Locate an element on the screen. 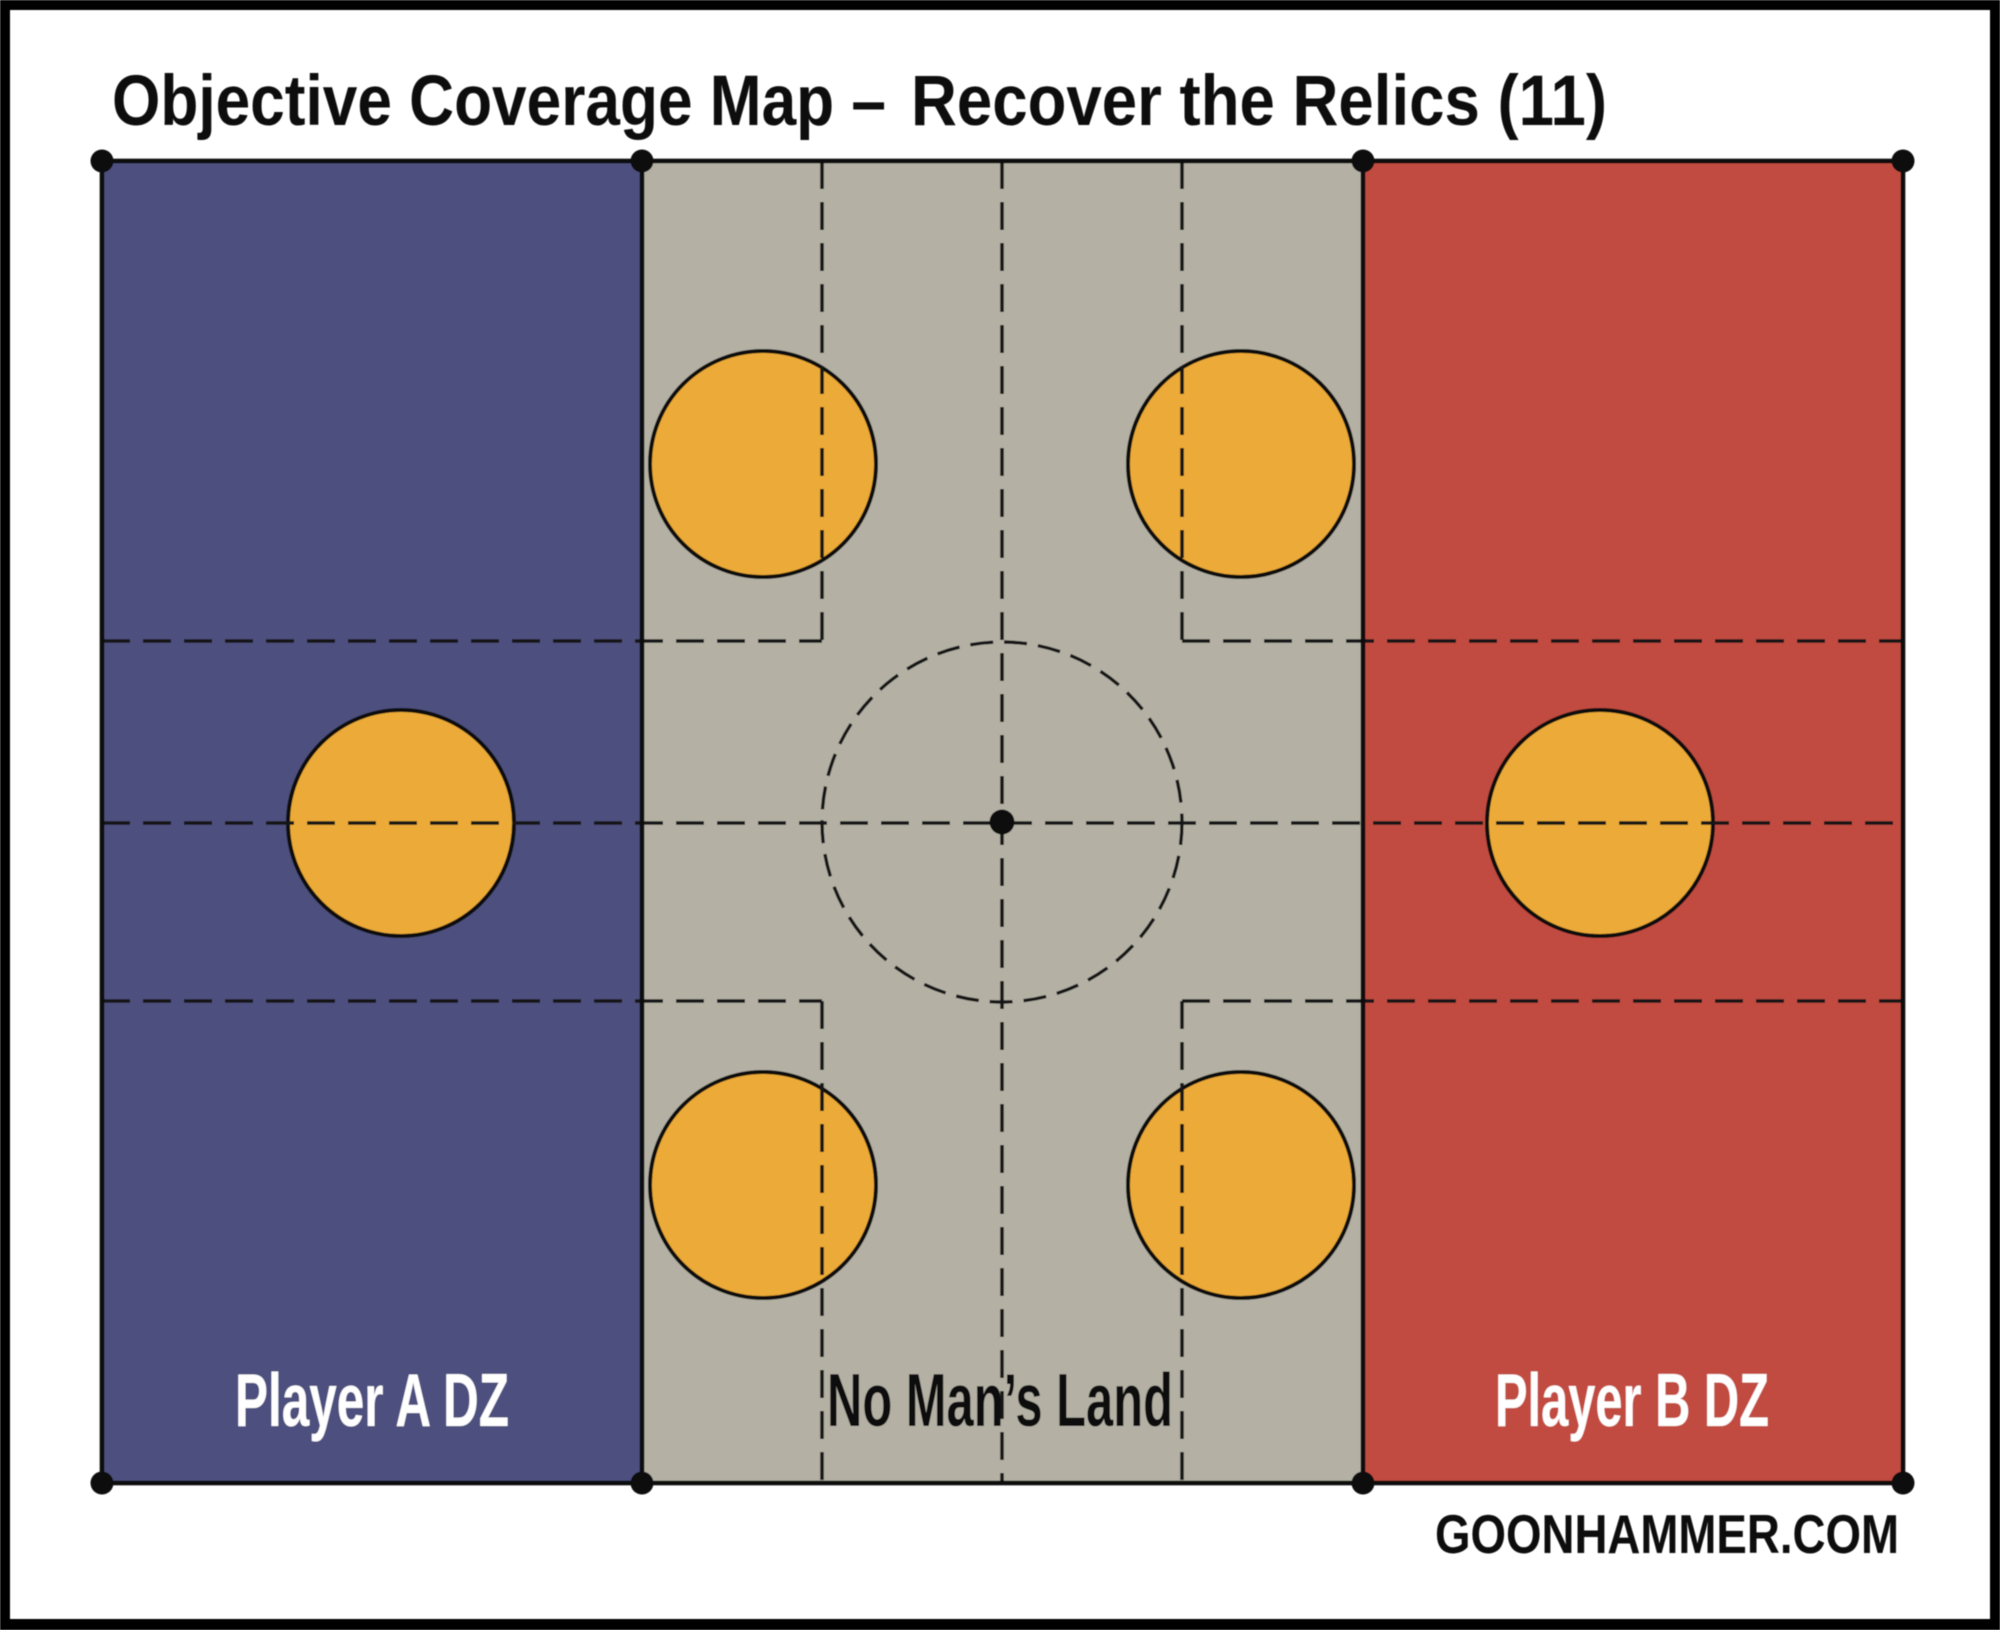  svg-text: Player B DZ is located at coordinates (1632, 1400).